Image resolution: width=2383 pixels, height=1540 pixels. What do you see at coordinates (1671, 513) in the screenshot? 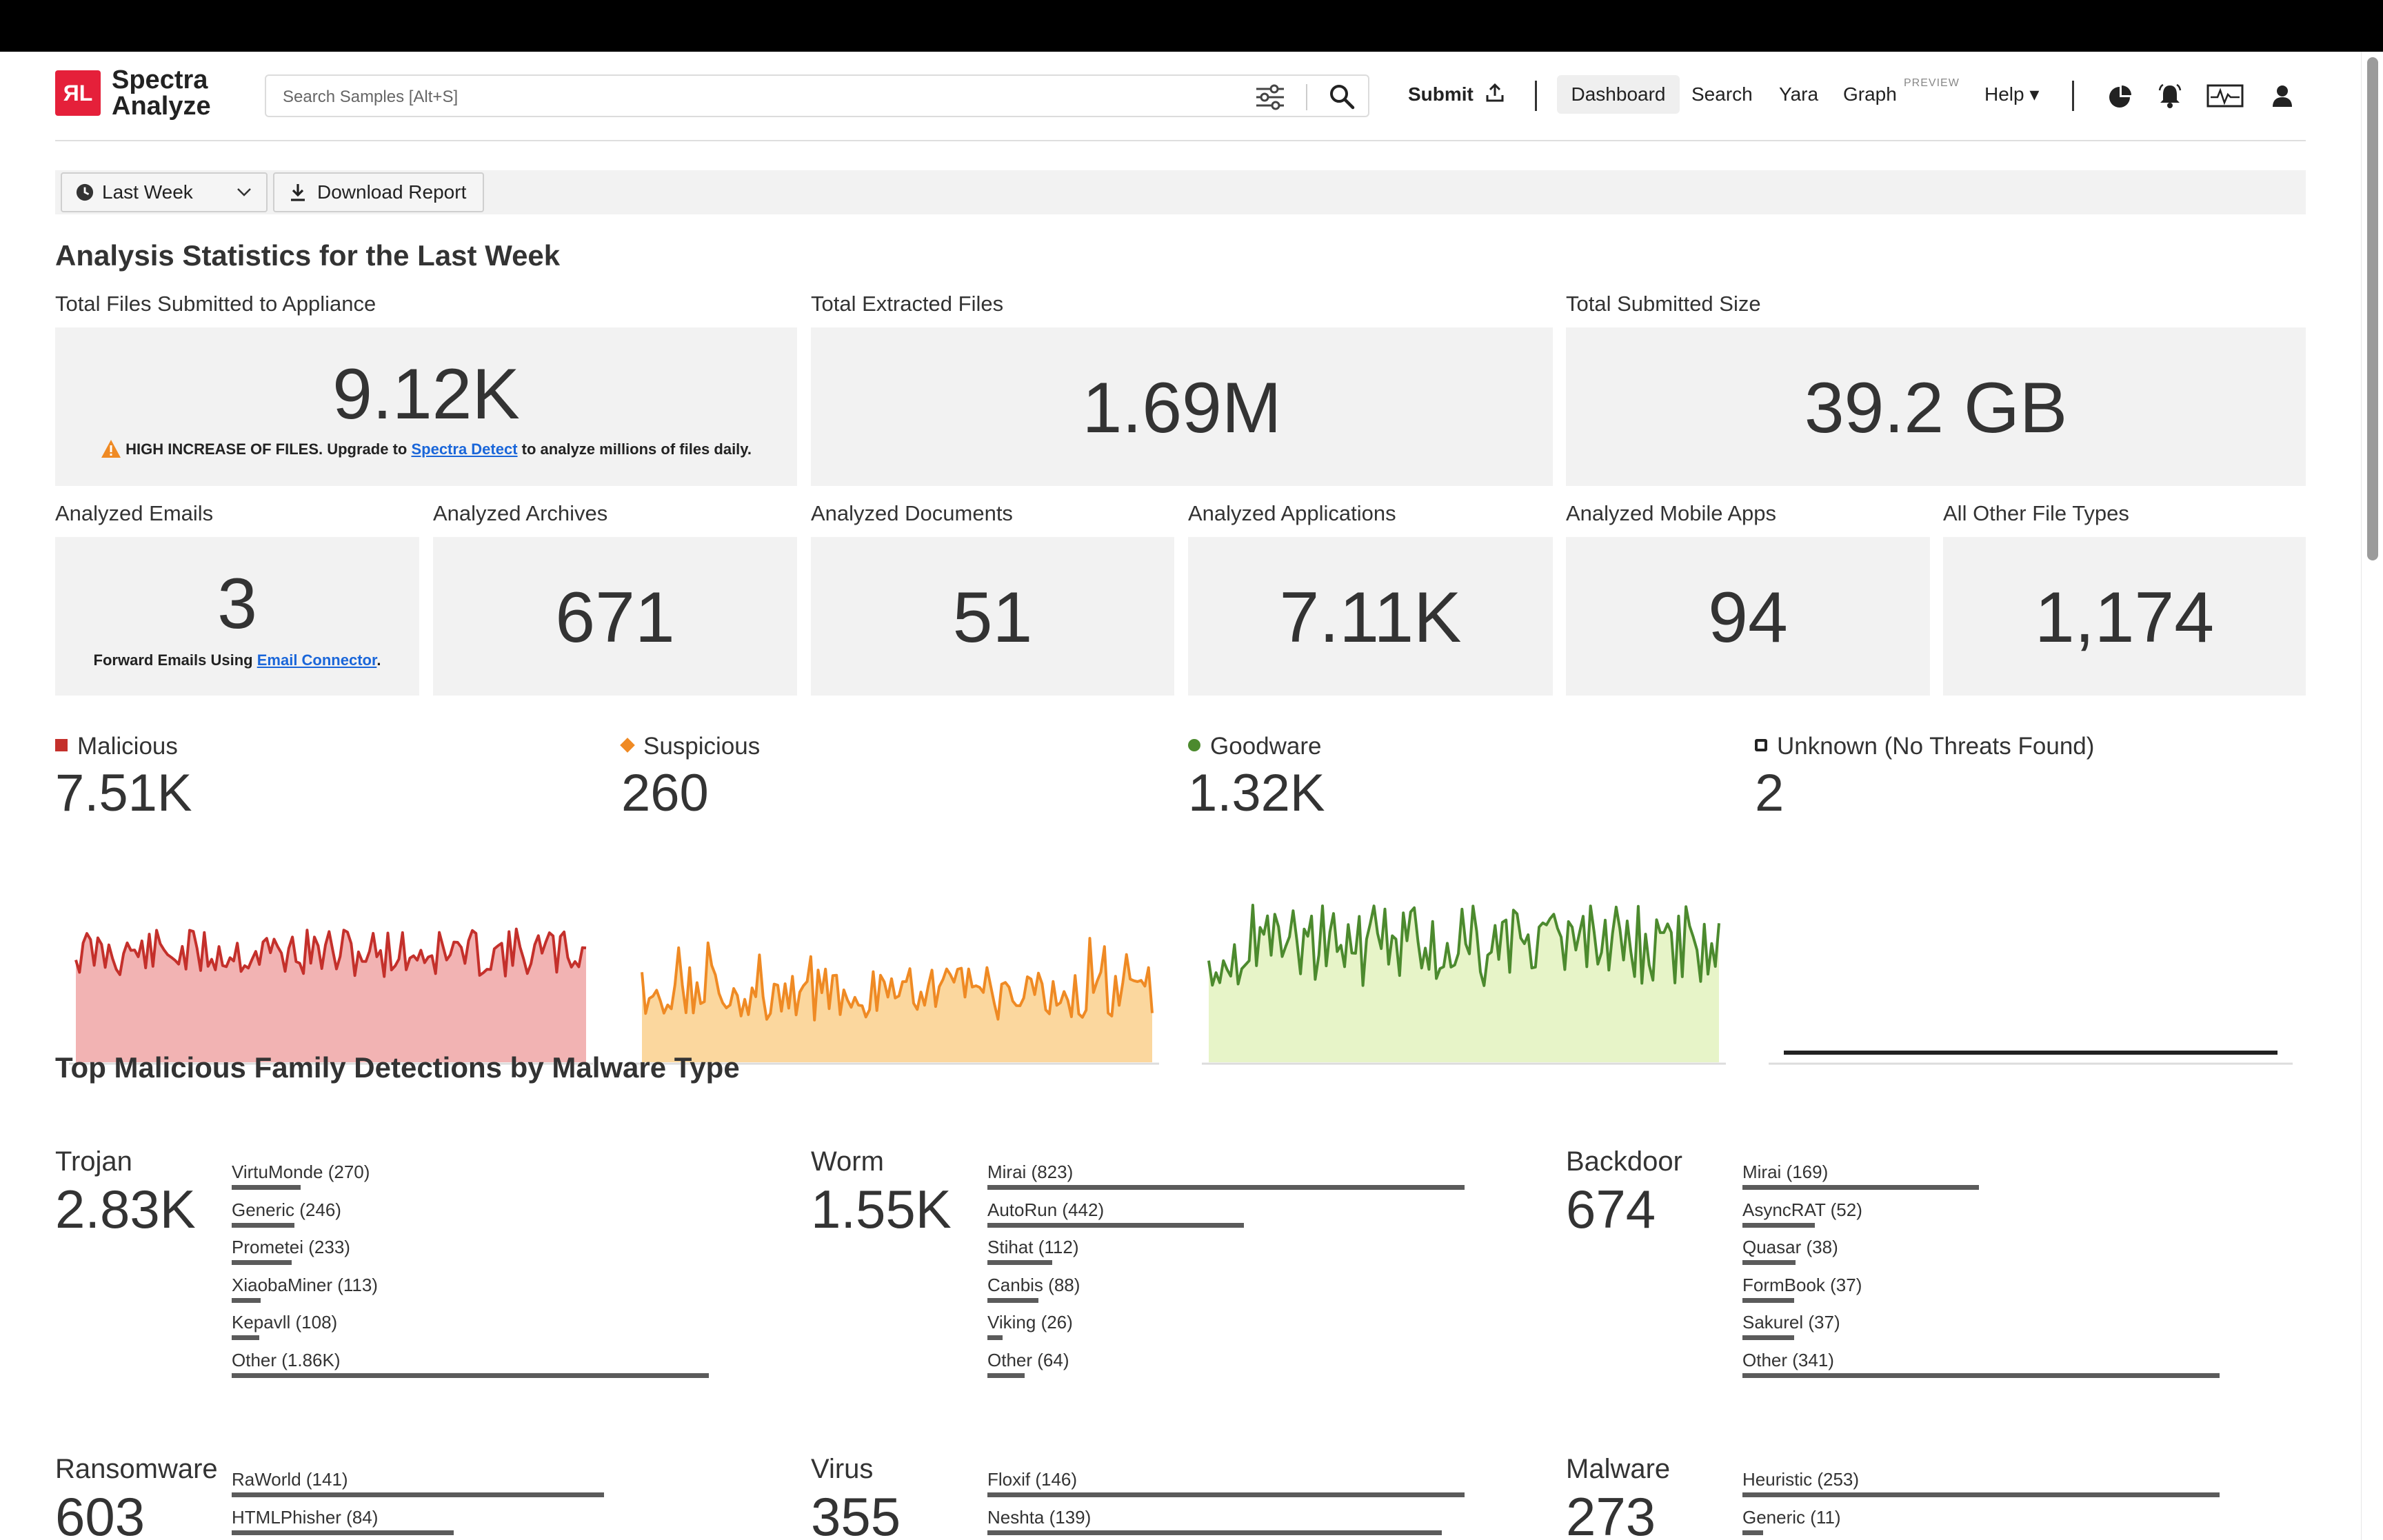
I see `mobile-apps-label: Analyzed Mobile Apps` at bounding box center [1671, 513].